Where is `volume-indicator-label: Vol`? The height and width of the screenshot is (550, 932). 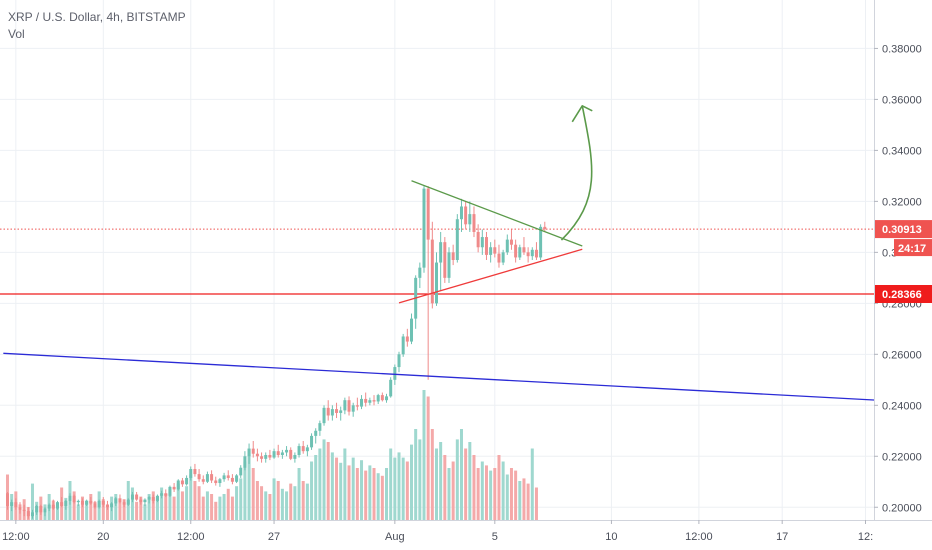
volume-indicator-label: Vol is located at coordinates (16, 34).